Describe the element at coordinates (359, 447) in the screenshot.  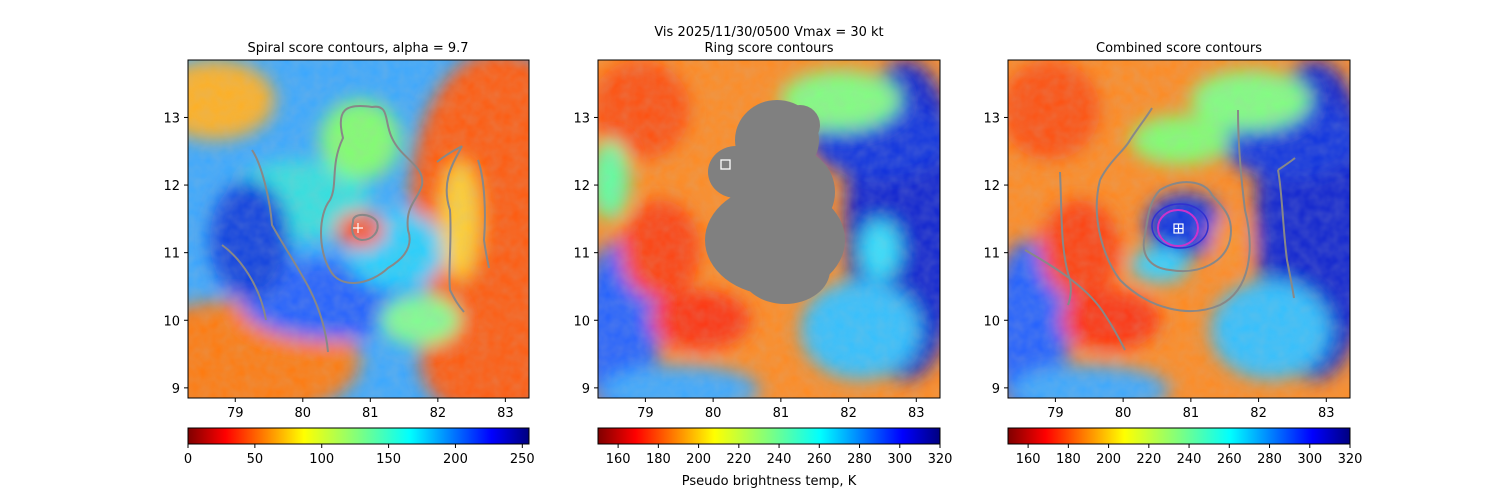
I see `colorbar-spiral: 0 50 100 150 200 250` at that location.